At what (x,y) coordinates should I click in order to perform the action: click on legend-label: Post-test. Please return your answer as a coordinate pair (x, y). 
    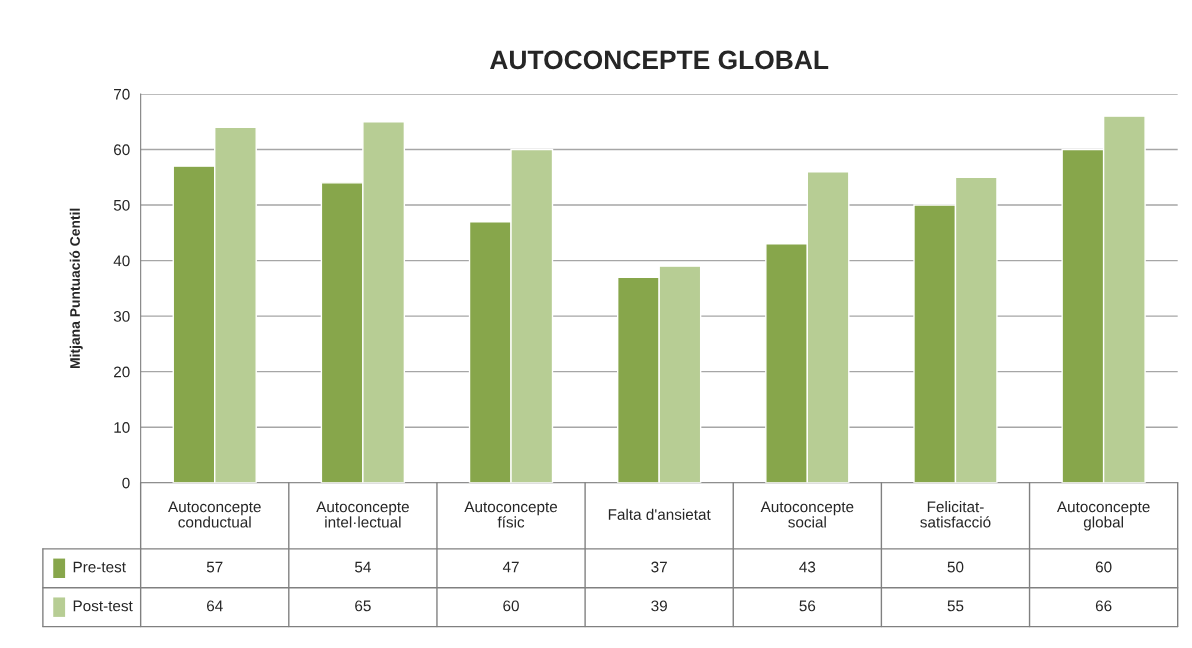
    Looking at the image, I should click on (103, 606).